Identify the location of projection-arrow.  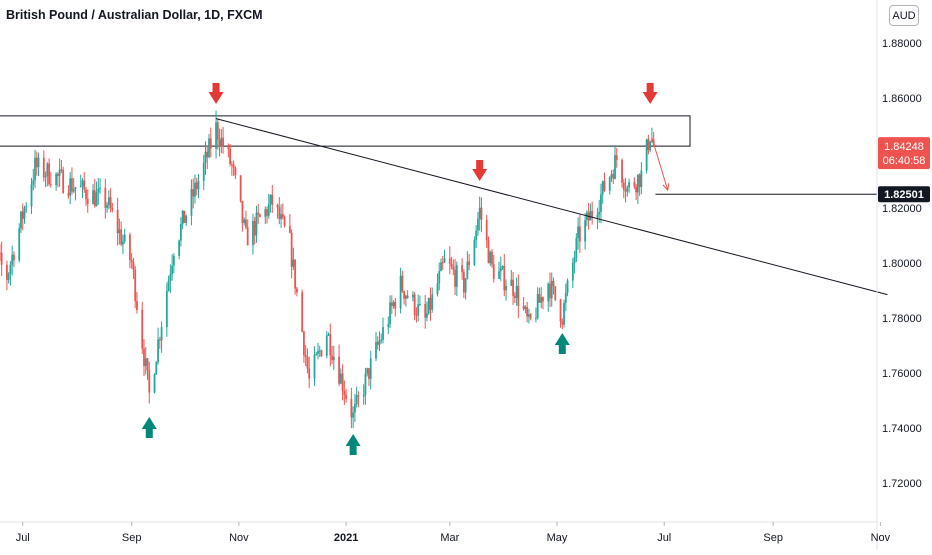
(660, 164).